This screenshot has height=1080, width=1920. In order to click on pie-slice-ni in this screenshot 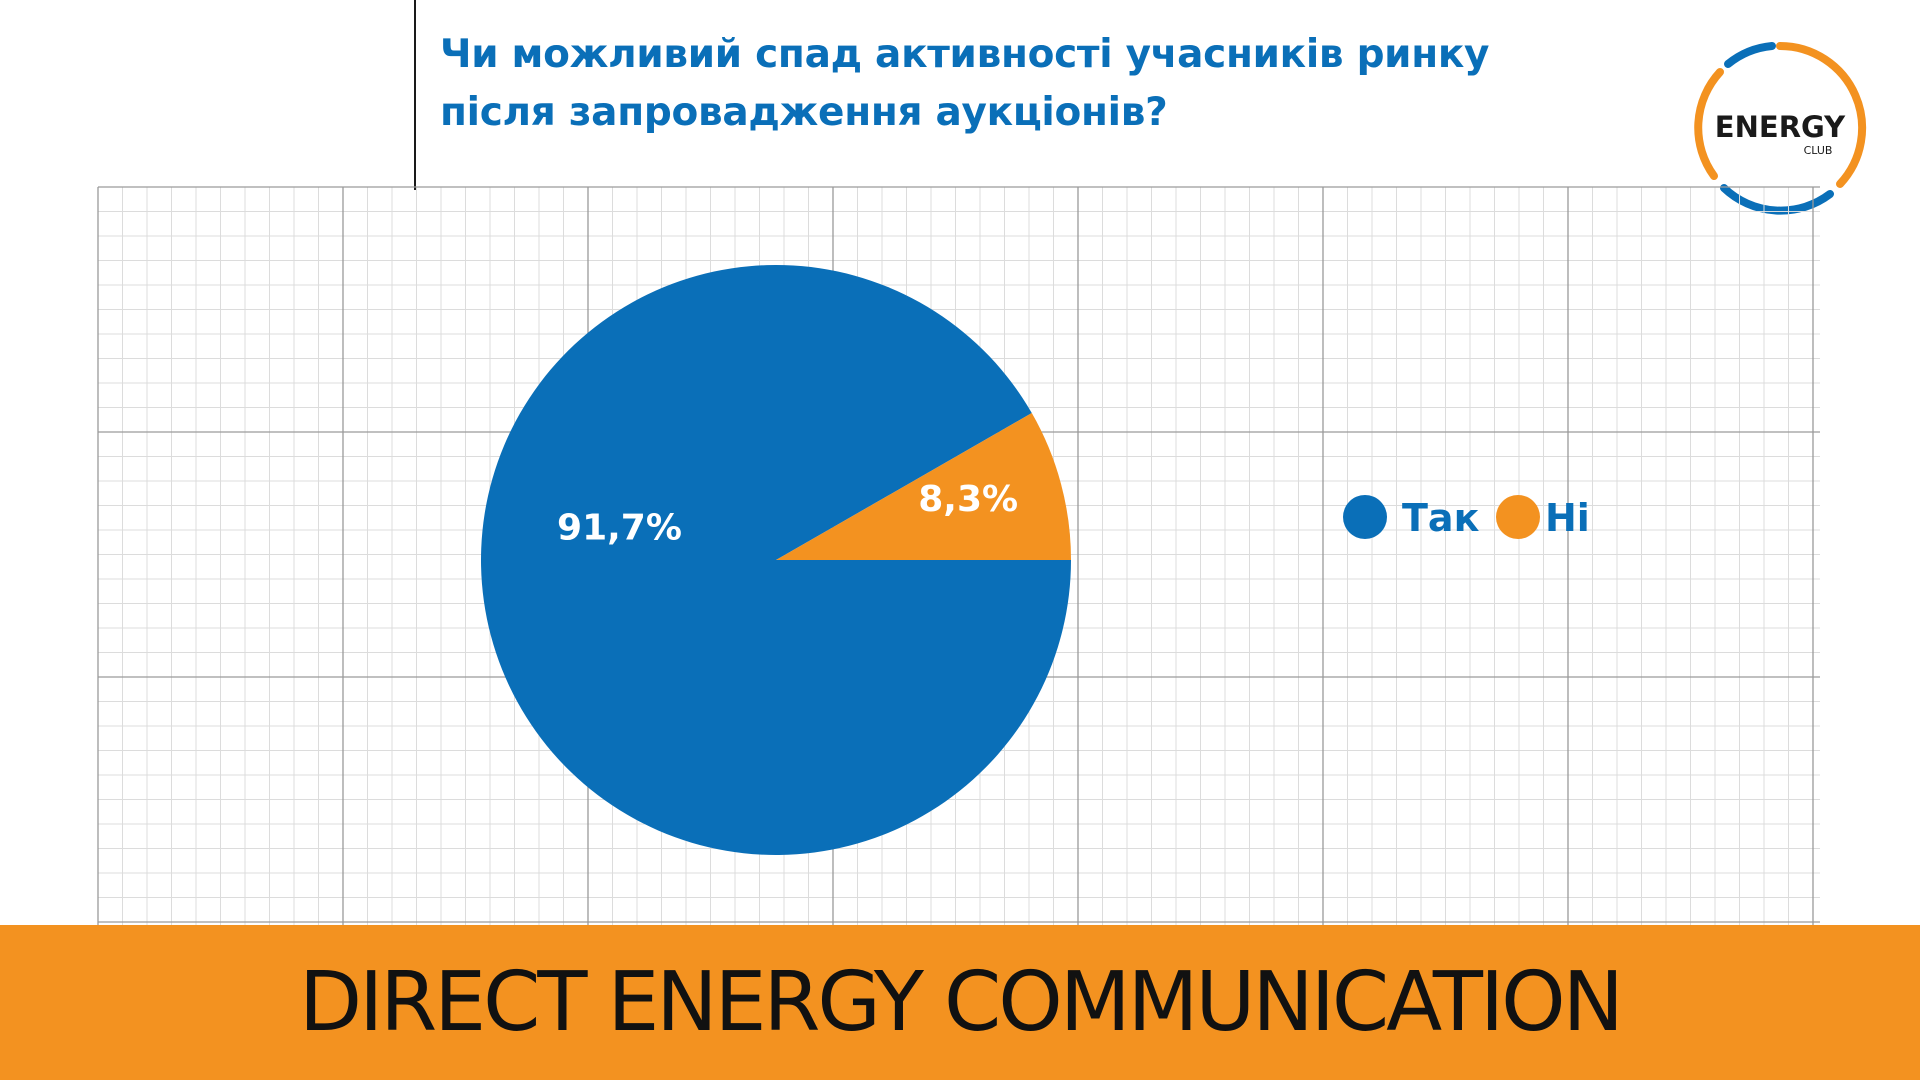, I will do `click(923, 486)`.